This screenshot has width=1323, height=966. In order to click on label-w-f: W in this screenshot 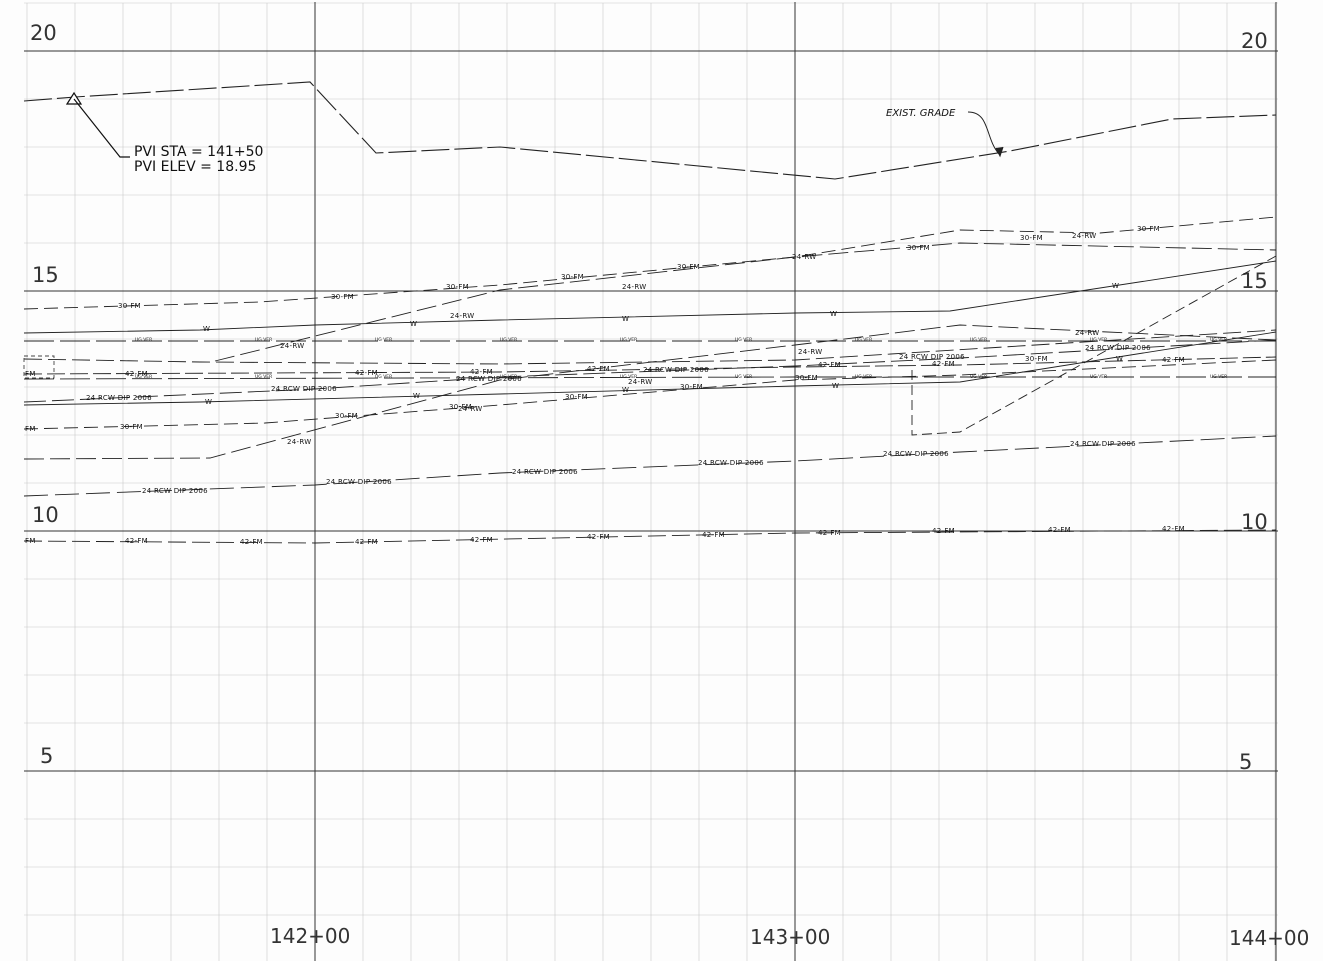, I will do `click(208, 402)`.